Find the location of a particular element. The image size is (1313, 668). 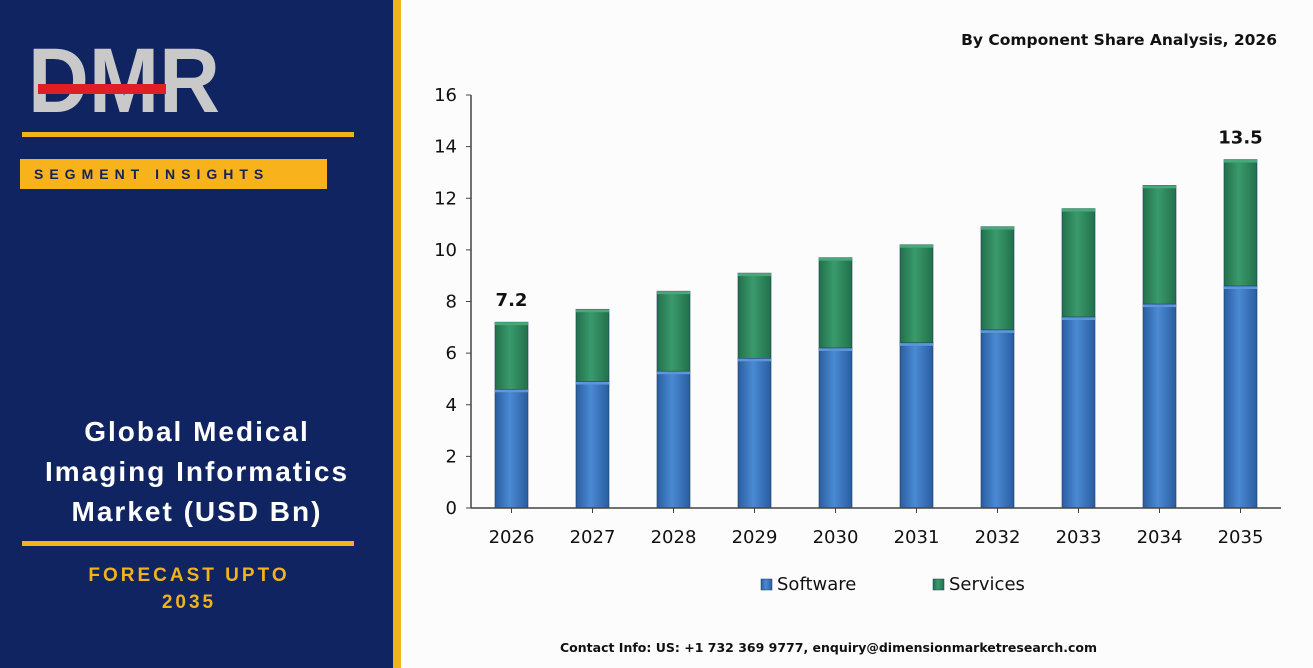

x-tick-label: 2029 is located at coordinates (755, 537).